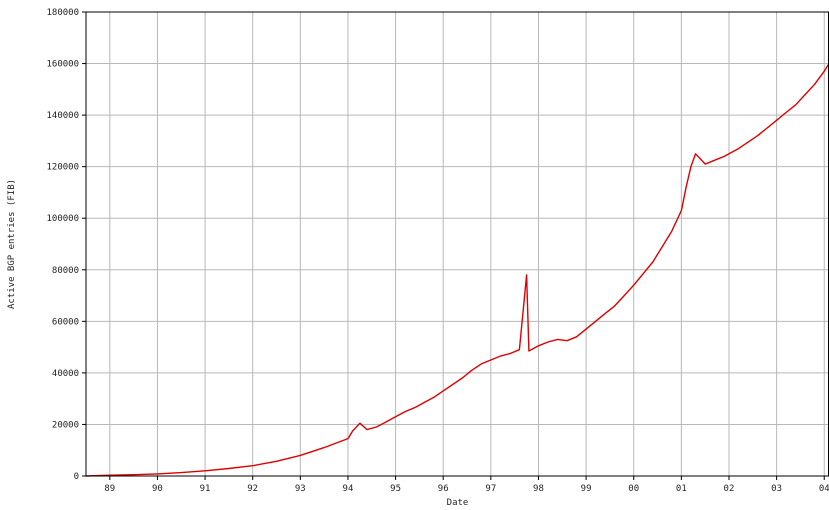 The width and height of the screenshot is (829, 510). Describe the element at coordinates (62, 116) in the screenshot. I see `y-tick-label: 140000` at that location.